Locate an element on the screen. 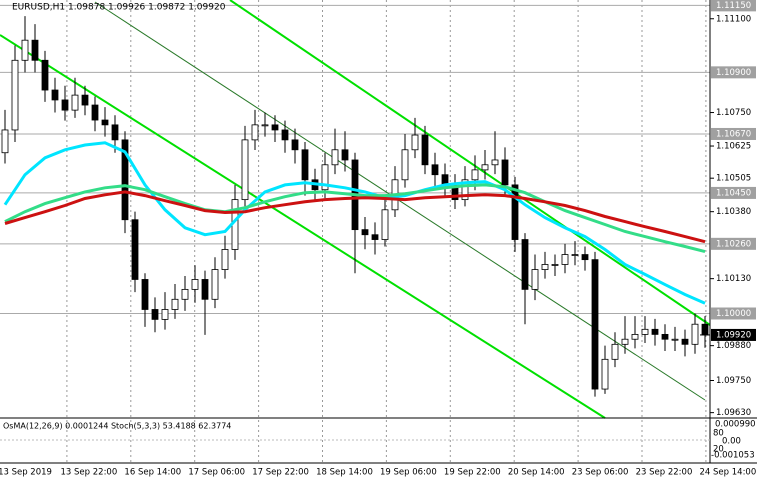  x-tick-label: 19 Sep 06:00 is located at coordinates (408, 473).